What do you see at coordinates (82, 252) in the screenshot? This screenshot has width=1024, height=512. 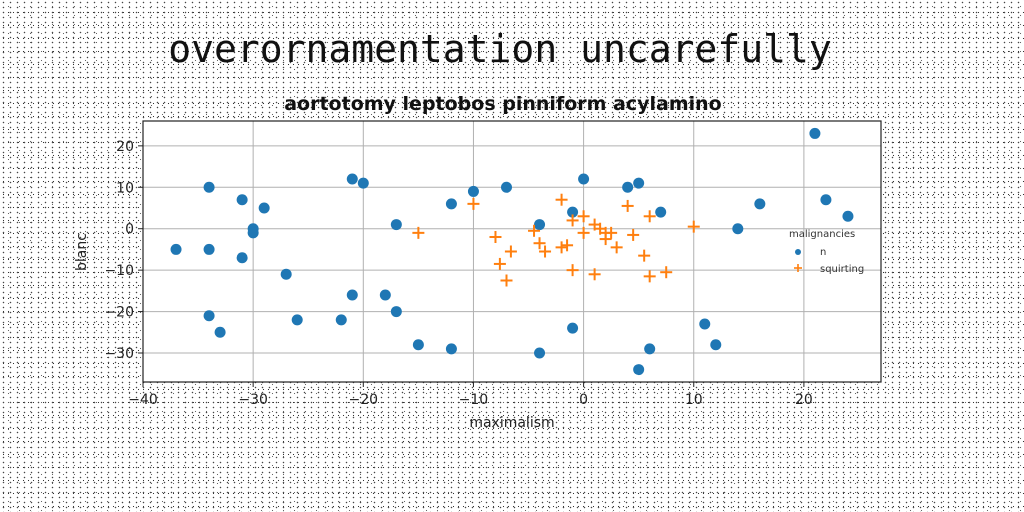 I see `y-axis-label: blanc` at bounding box center [82, 252].